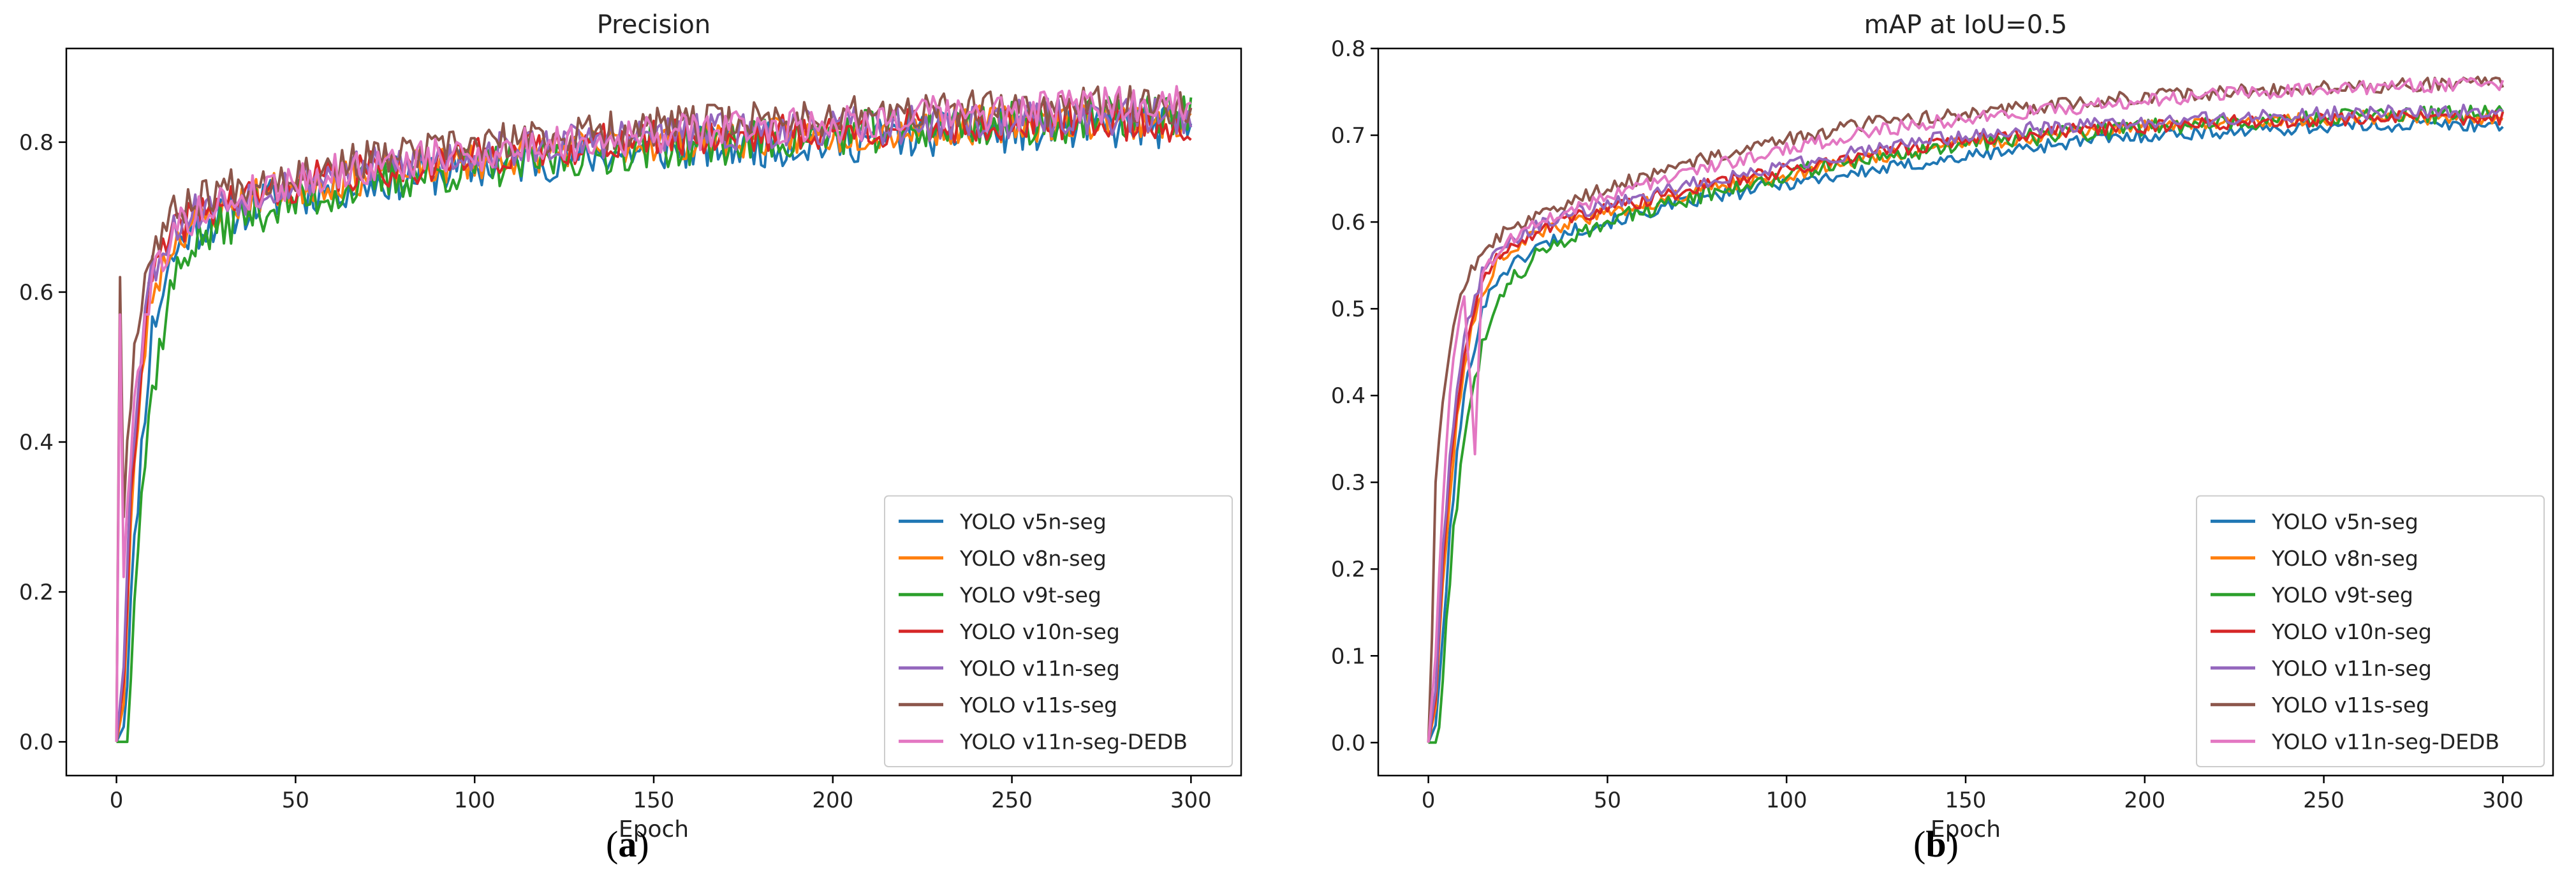 The width and height of the screenshot is (2576, 884). I want to click on y-tick-label-8: 0.8, so click(1348, 49).